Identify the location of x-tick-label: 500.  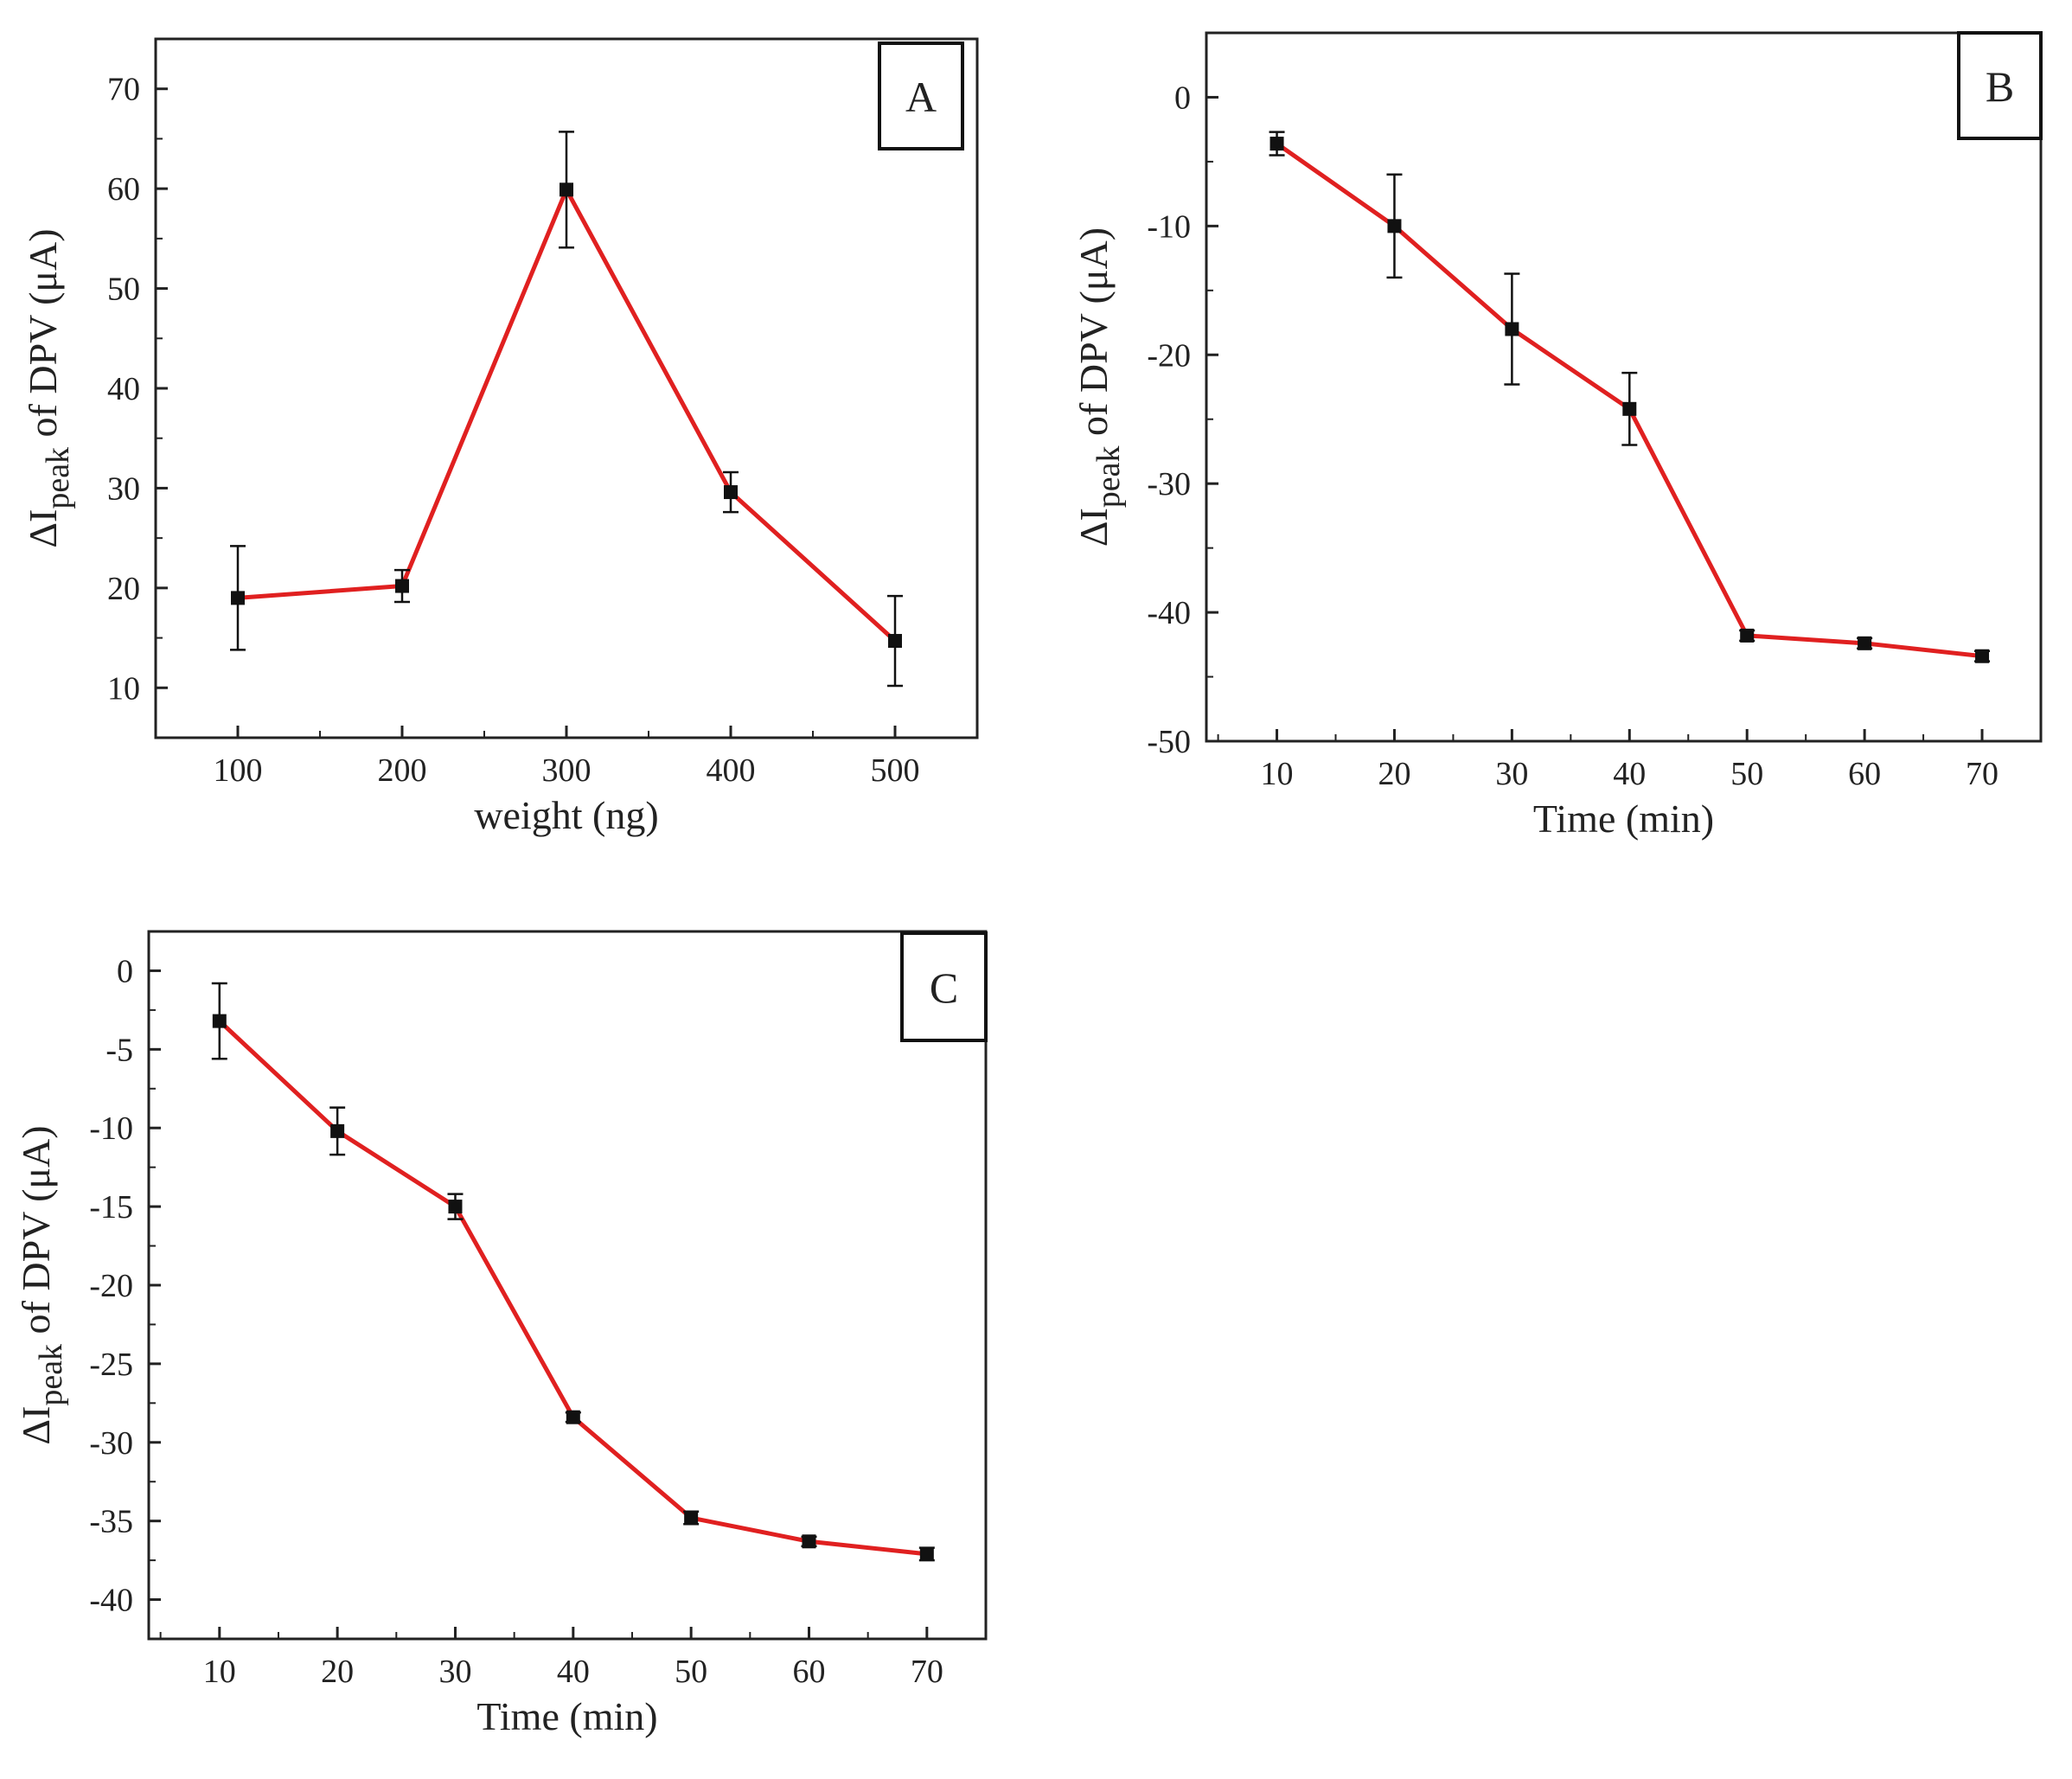
(895, 770).